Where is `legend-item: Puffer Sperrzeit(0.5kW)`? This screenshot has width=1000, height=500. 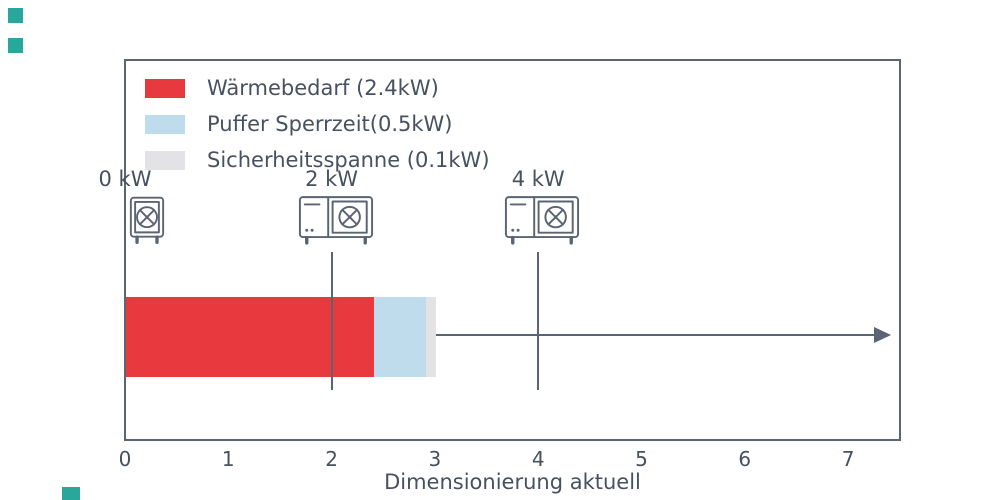 legend-item: Puffer Sperrzeit(0.5kW) is located at coordinates (317, 124).